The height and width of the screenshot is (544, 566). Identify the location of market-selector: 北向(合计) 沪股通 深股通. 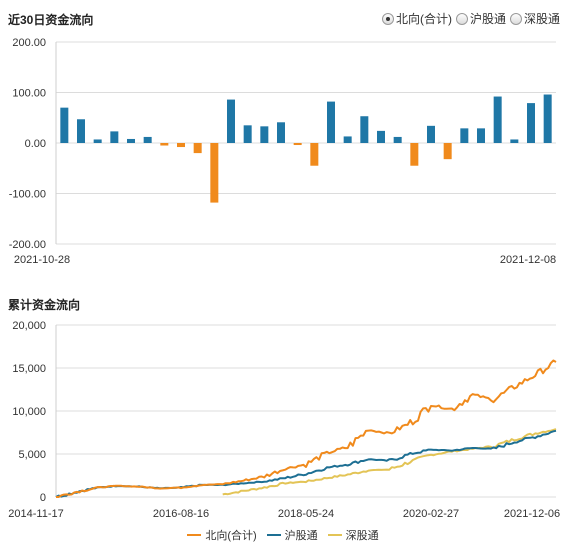
(471, 18).